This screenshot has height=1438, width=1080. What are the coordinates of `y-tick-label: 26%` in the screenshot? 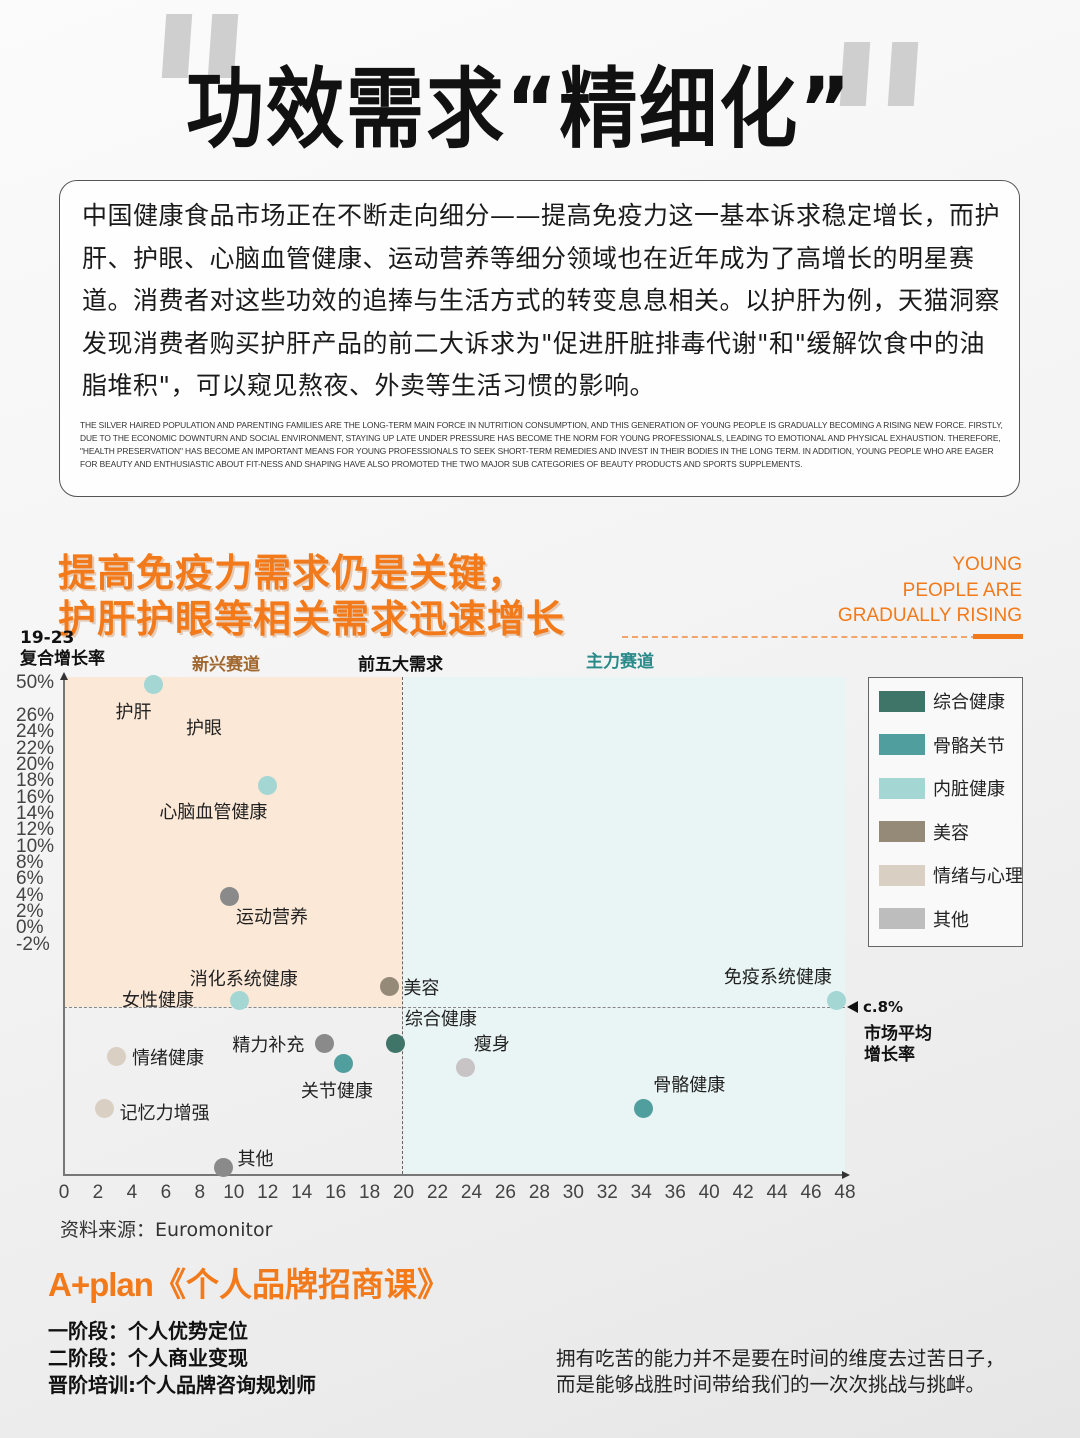 It's located at (35, 715).